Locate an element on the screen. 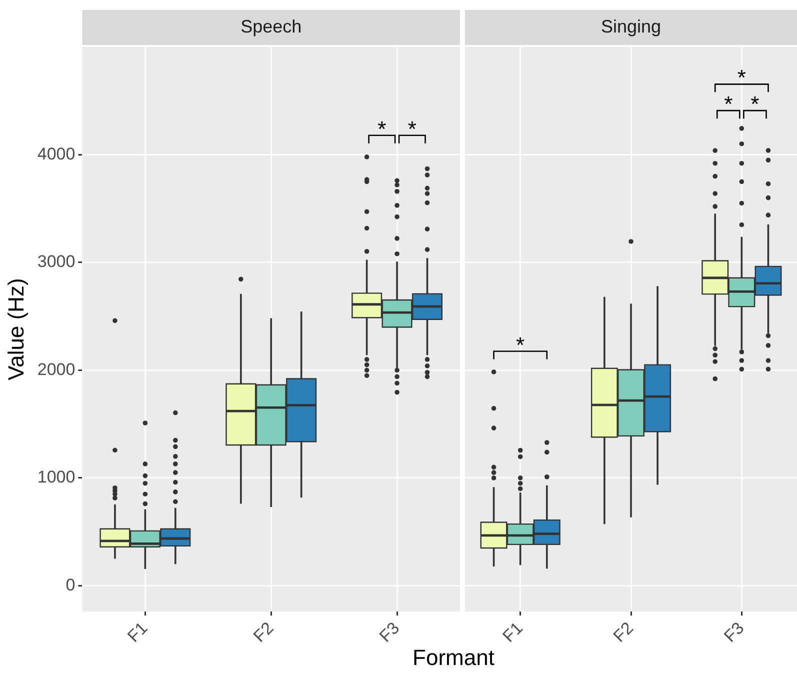 This screenshot has height=679, width=797. x-axis-title: Formant is located at coordinates (454, 658).